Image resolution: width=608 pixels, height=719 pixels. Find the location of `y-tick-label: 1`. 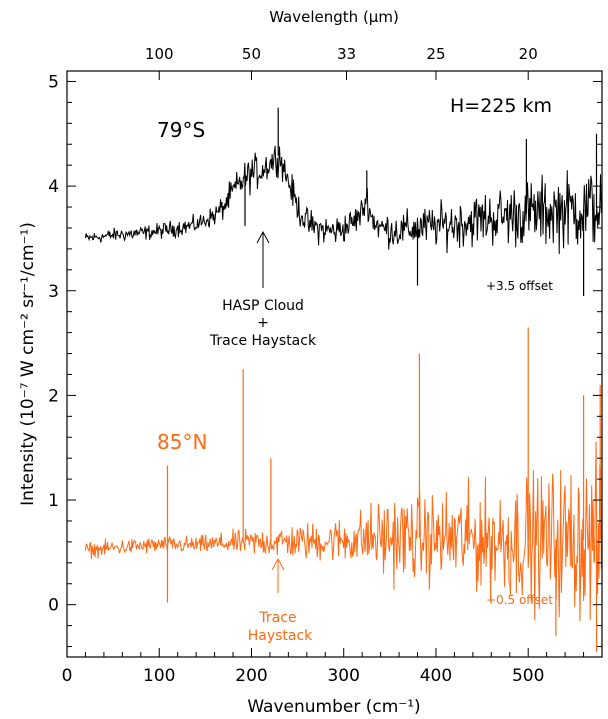

y-tick-label: 1 is located at coordinates (53, 501).